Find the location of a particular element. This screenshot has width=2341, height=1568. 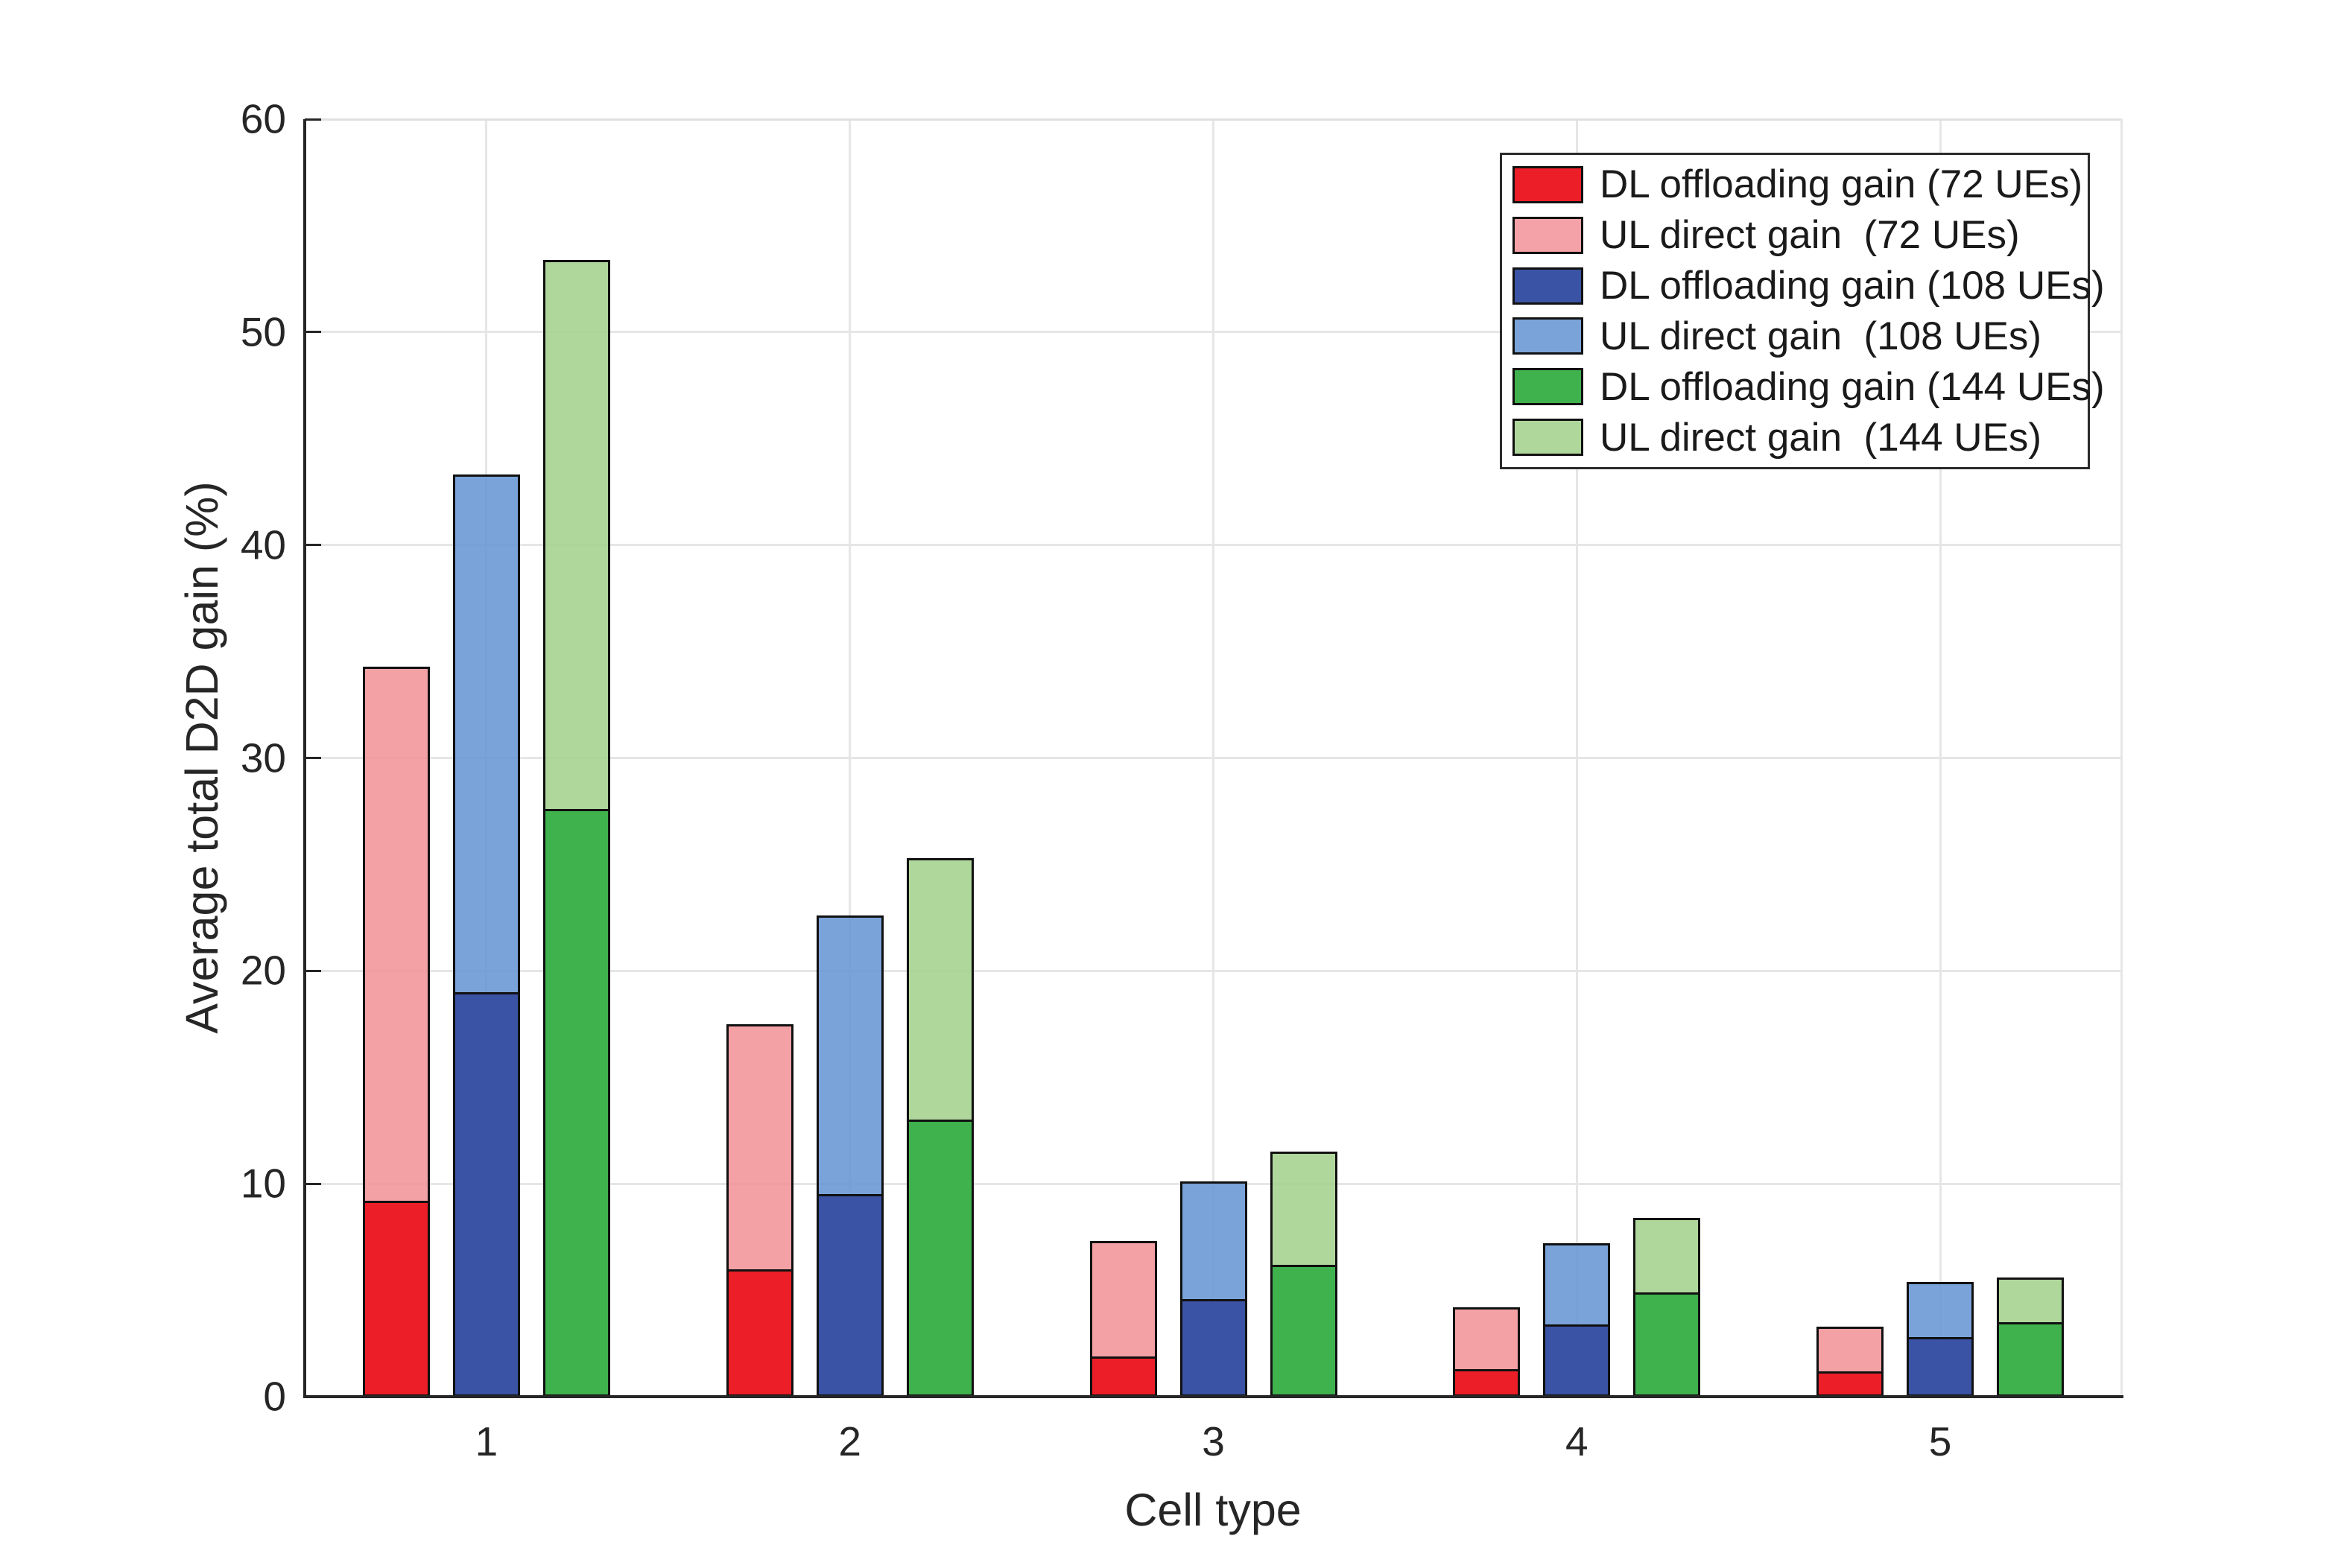

y-axis-tick-labels: 0 10 20 30 40 50 60 is located at coordinates (226, 757).